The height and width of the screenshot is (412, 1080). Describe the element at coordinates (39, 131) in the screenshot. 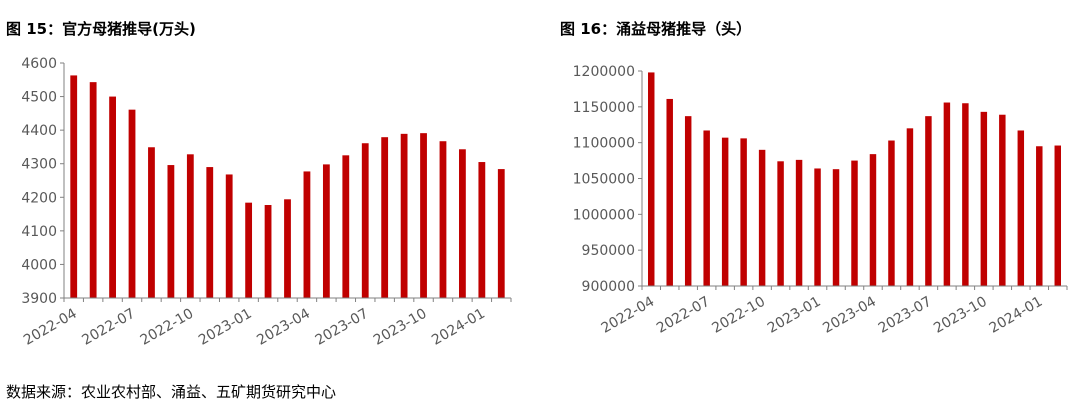

I see `left-y-tick-label: 4400` at that location.